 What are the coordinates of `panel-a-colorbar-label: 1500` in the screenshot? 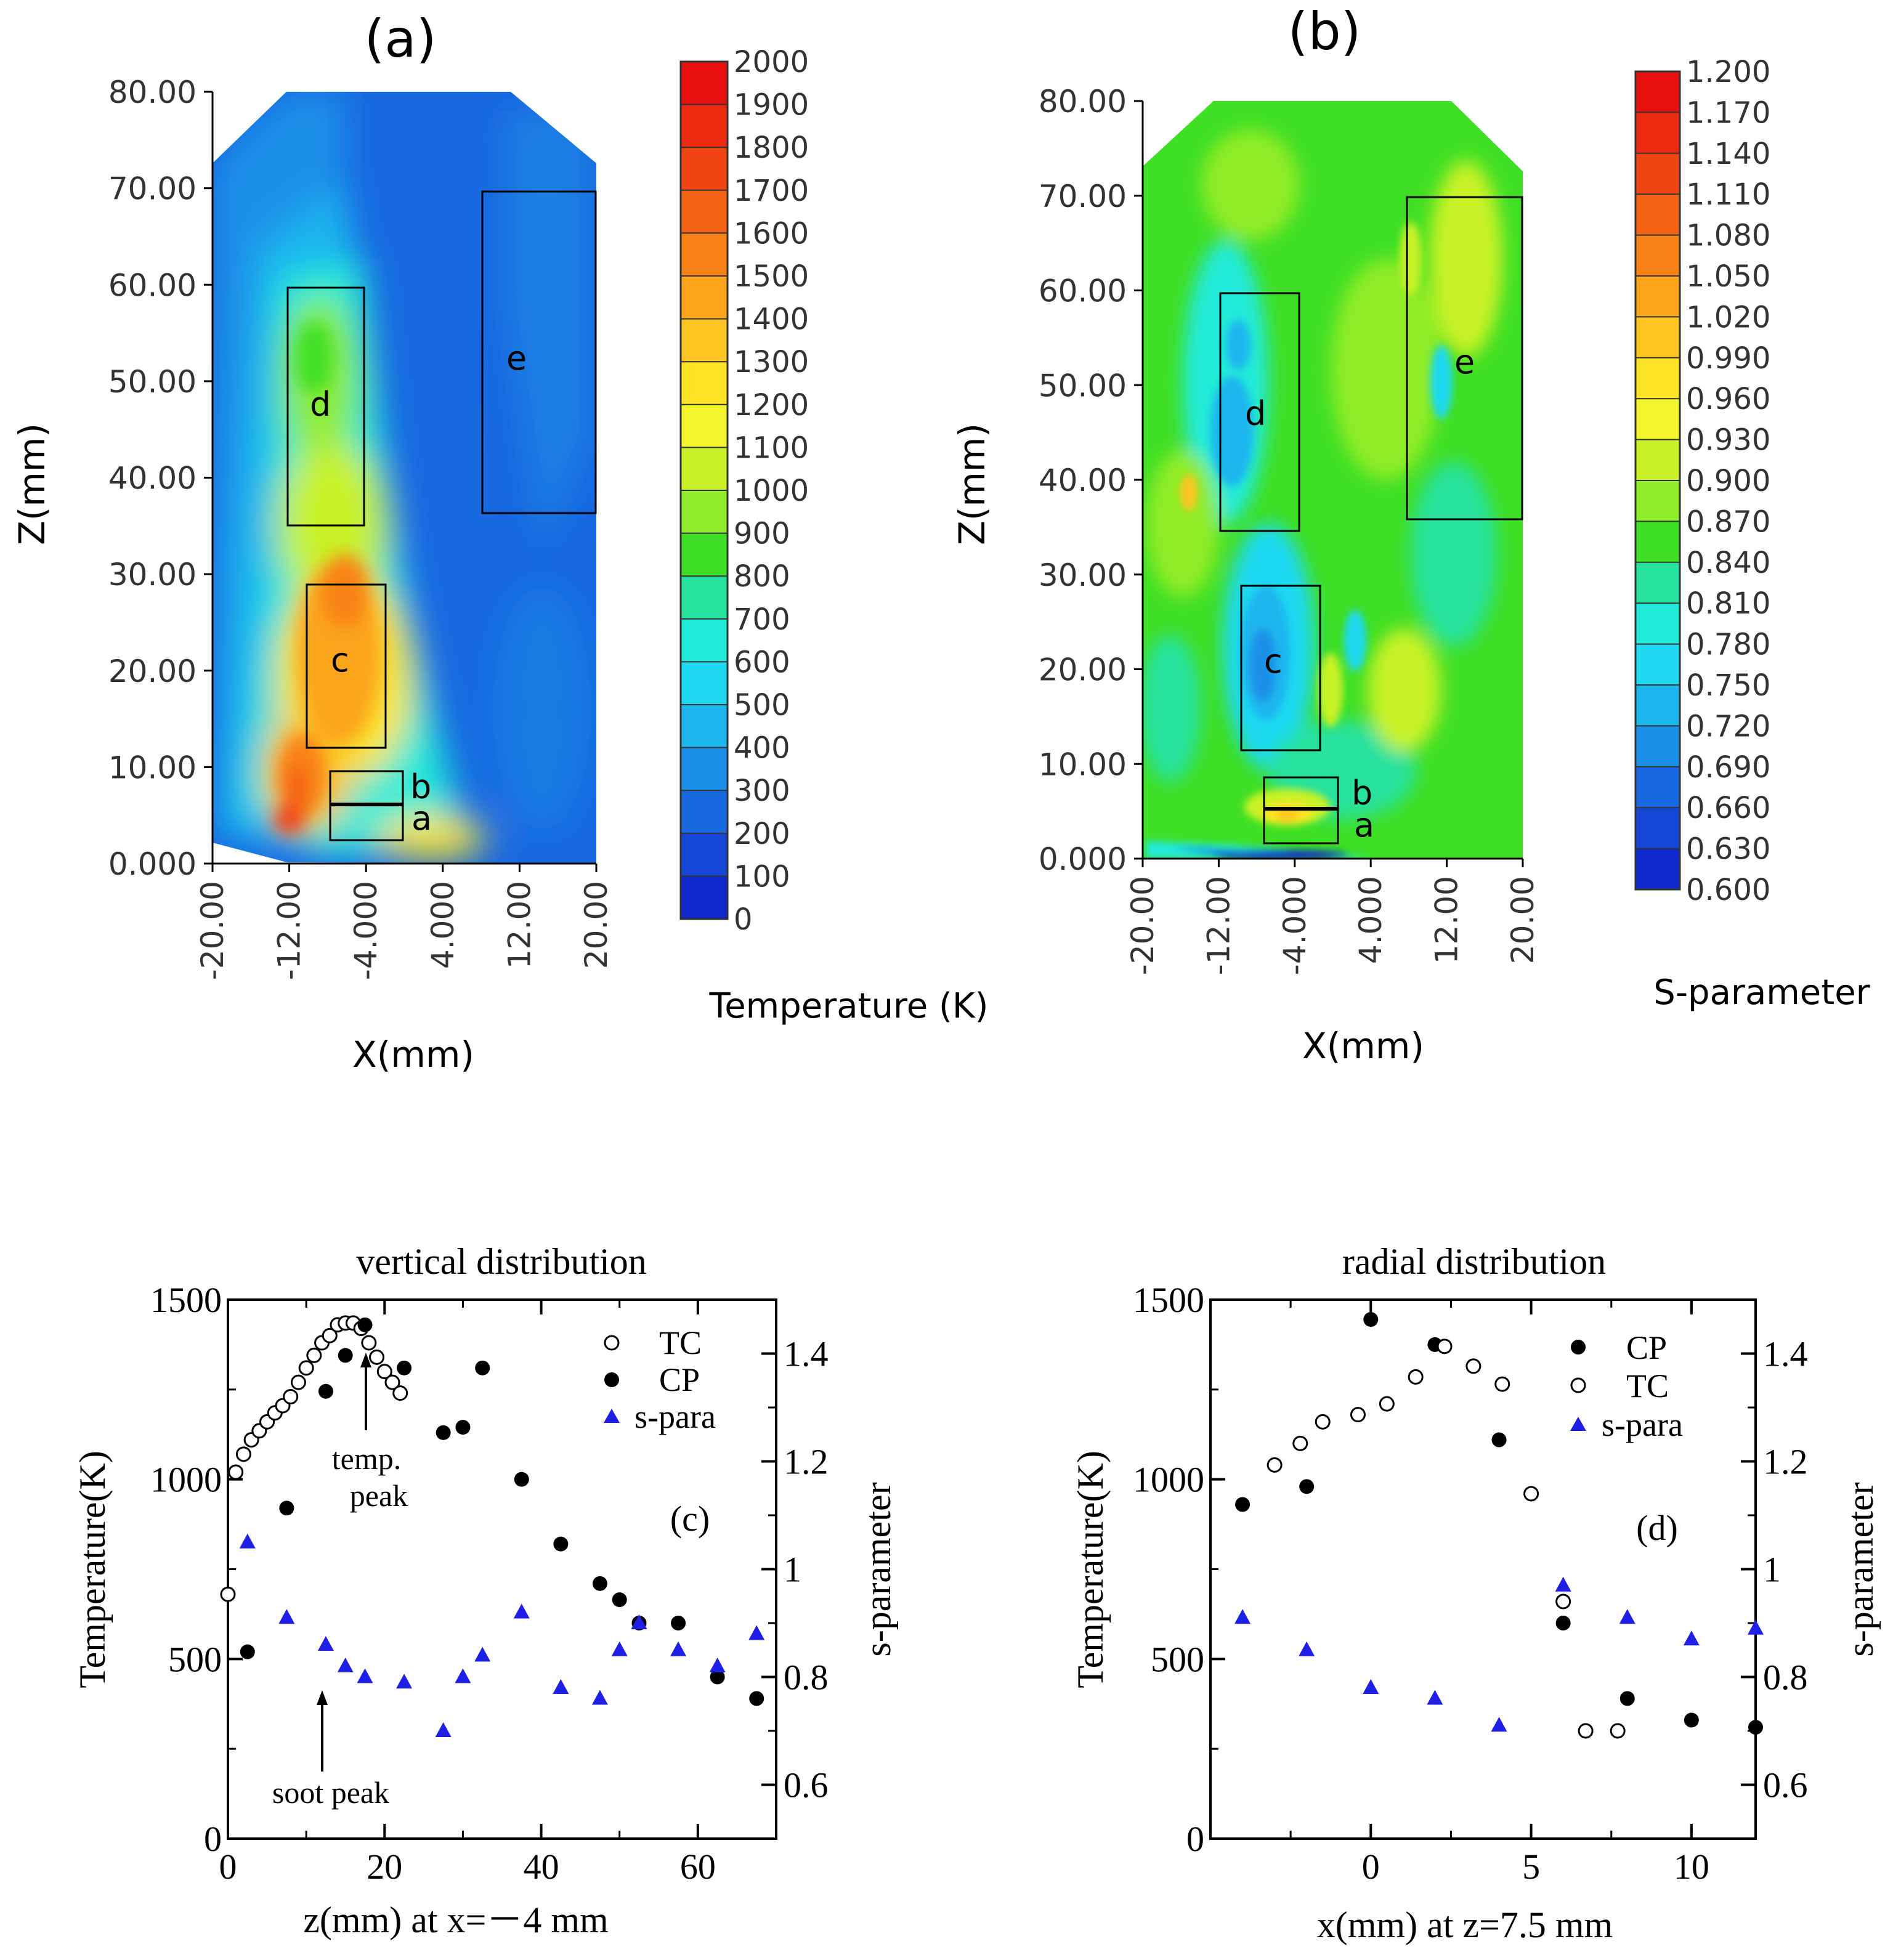 It's located at (771, 276).